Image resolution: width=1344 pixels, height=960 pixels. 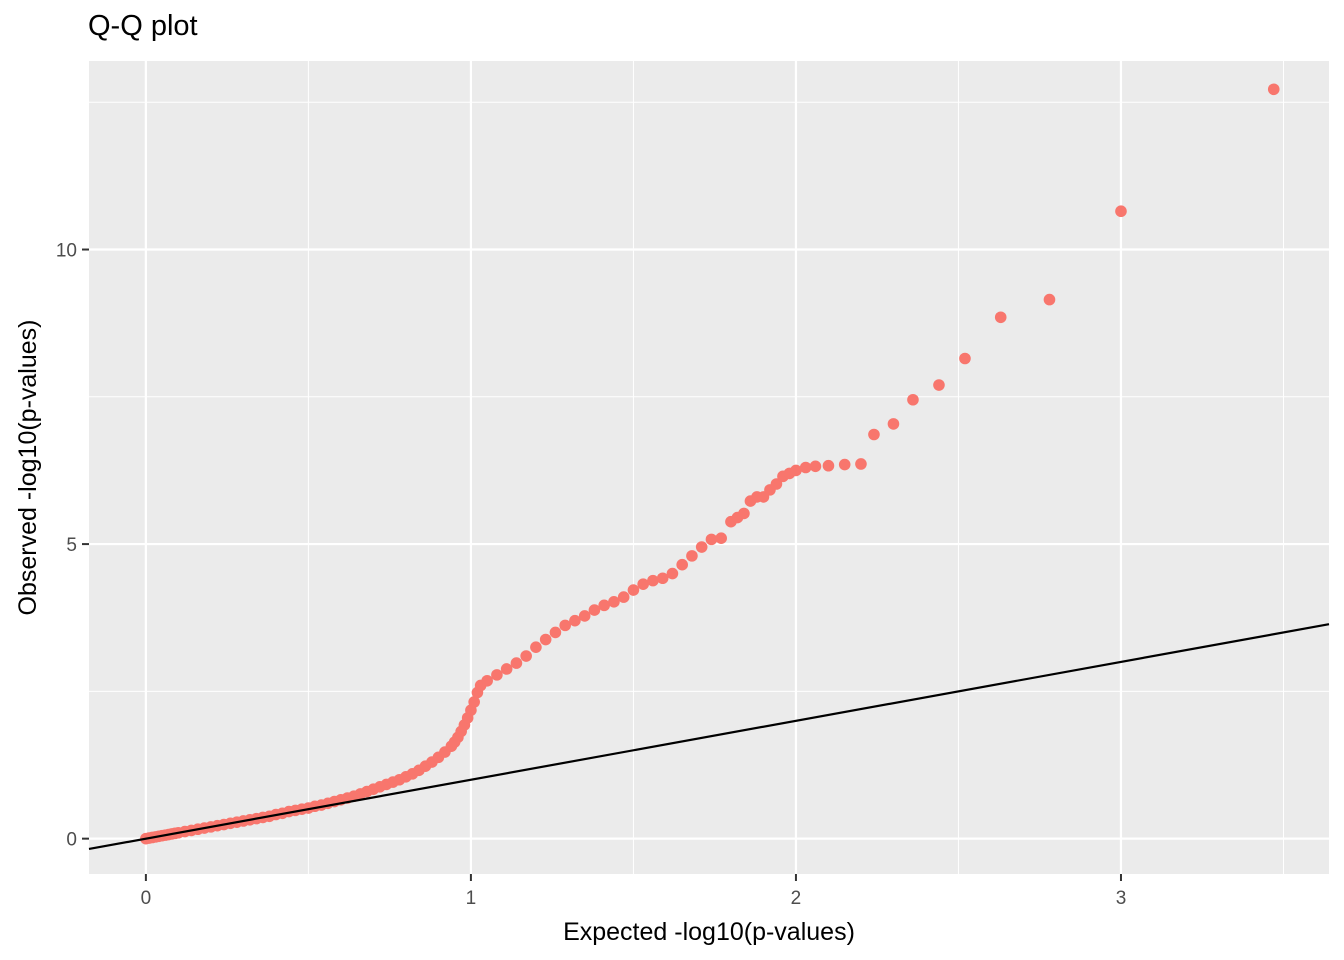 I want to click on x-tick-label: 3, so click(x=1121, y=898).